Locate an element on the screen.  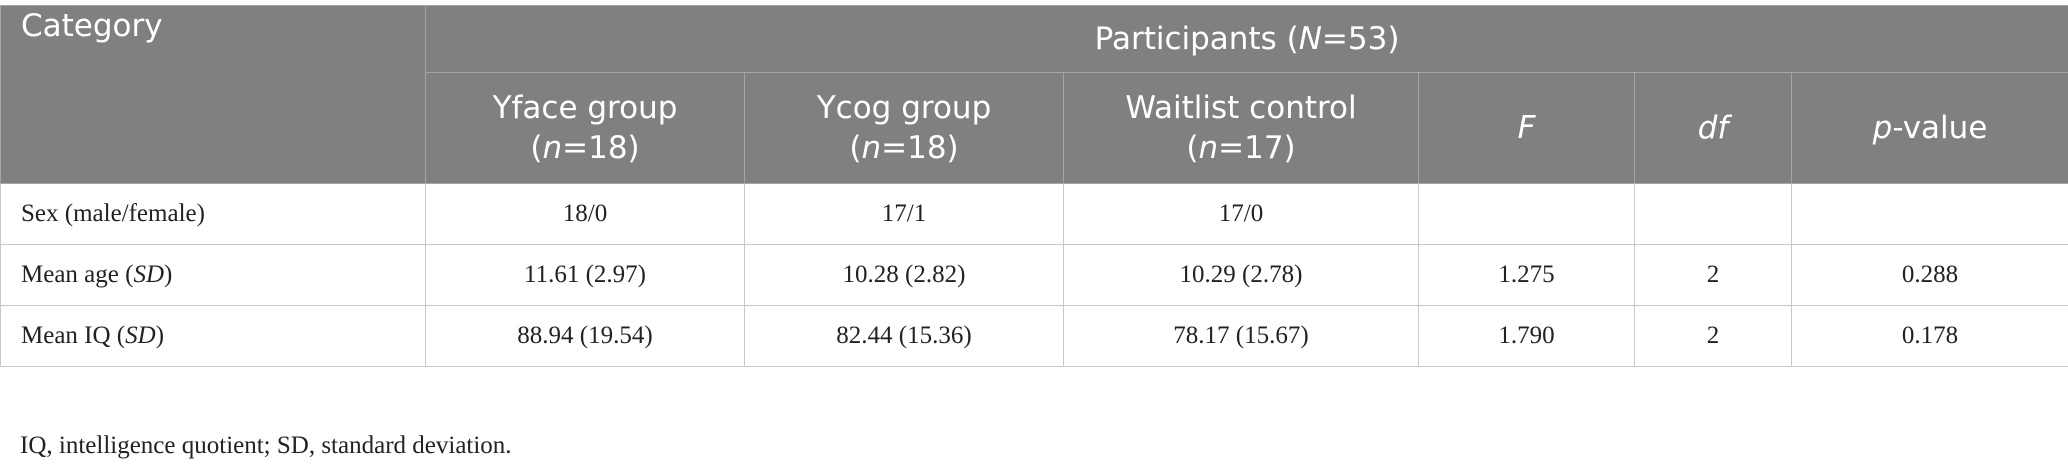
header-text: Category is located at coordinates (92, 26).